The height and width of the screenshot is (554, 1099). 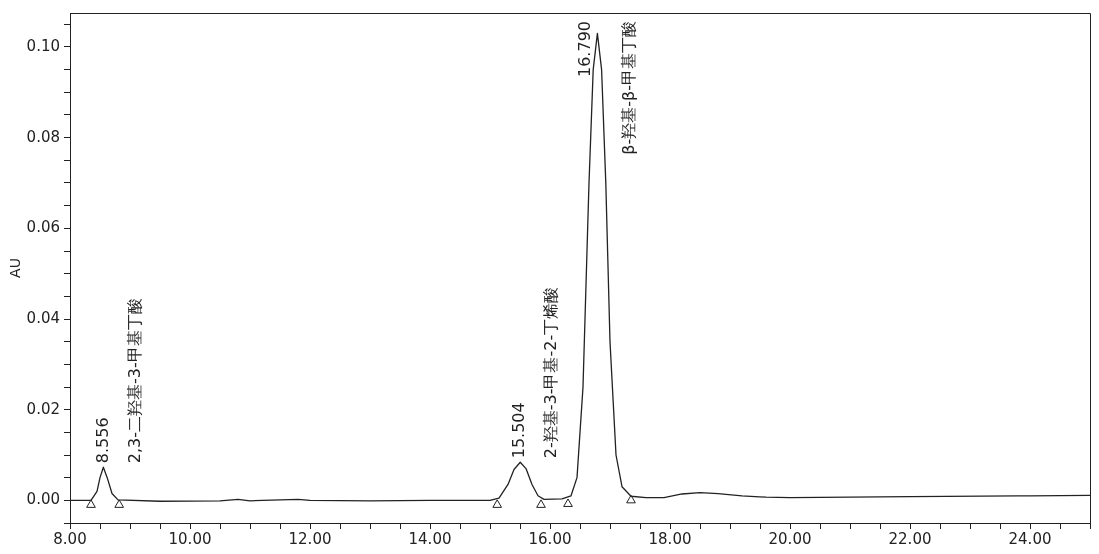 What do you see at coordinates (43, 136) in the screenshot?
I see `y-tick-label: 0.08` at bounding box center [43, 136].